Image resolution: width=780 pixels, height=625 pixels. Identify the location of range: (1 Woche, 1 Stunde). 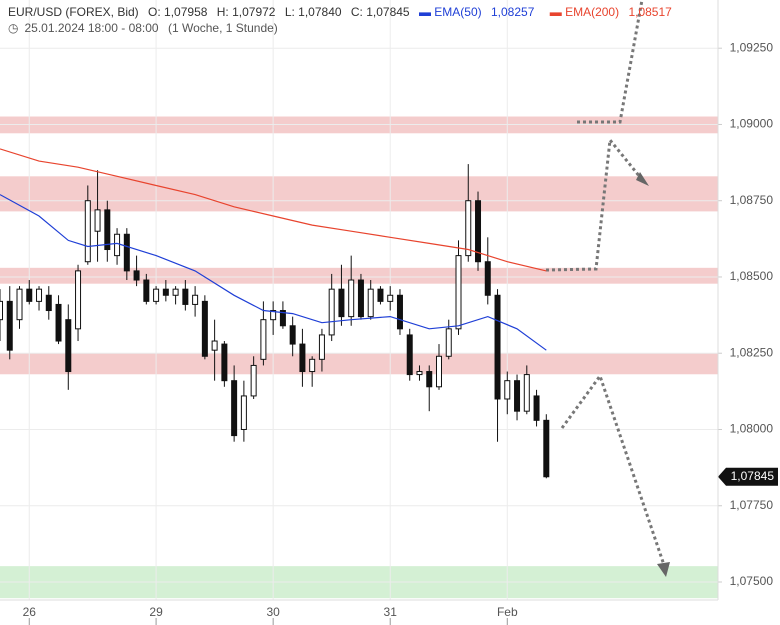
(222, 28).